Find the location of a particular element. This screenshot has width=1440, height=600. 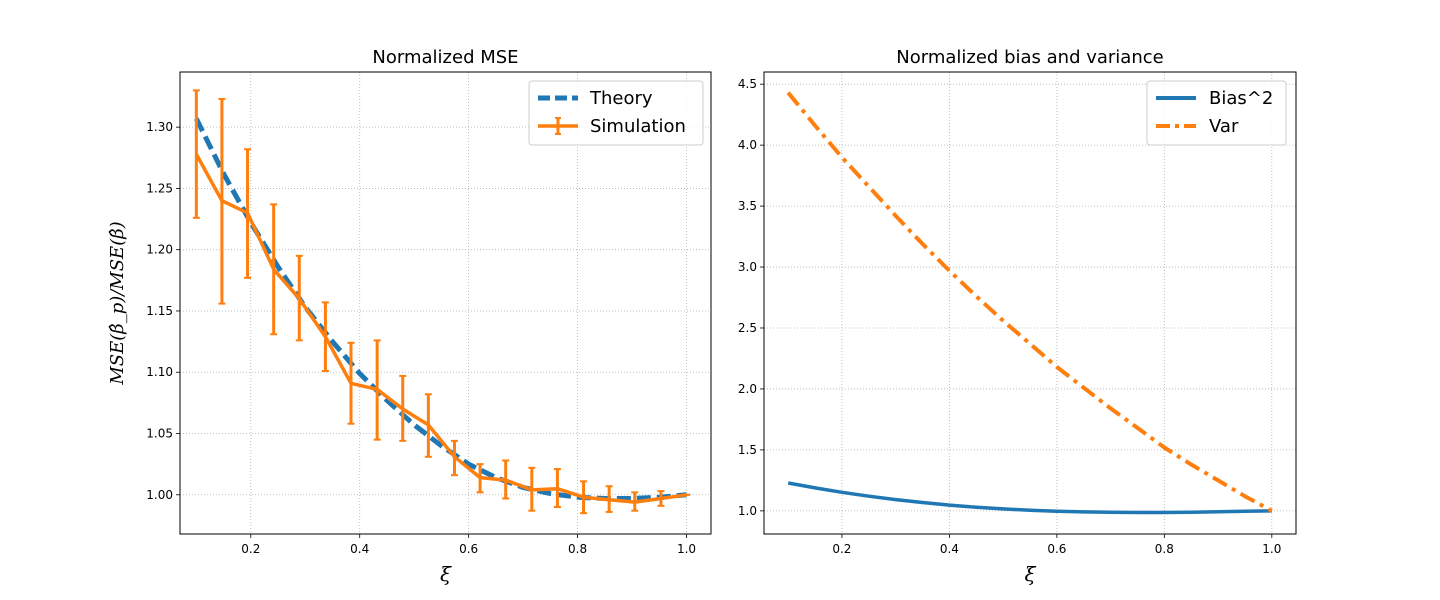

legend-left: Theory Simulation is located at coordinates (616, 113).